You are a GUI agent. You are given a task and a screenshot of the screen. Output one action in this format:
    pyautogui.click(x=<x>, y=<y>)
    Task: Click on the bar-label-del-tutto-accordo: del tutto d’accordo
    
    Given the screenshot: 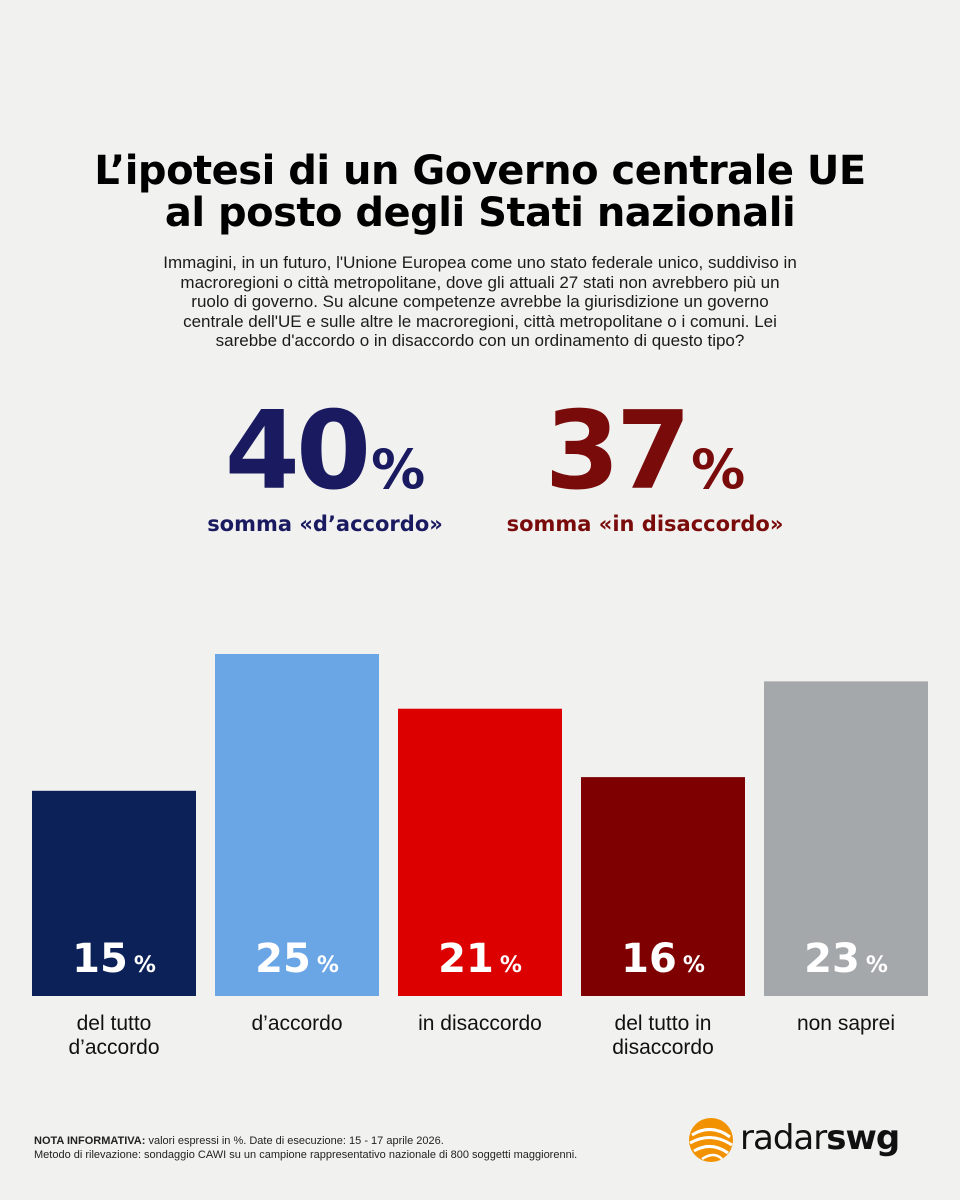 What is the action you would take?
    pyautogui.click(x=114, y=1036)
    